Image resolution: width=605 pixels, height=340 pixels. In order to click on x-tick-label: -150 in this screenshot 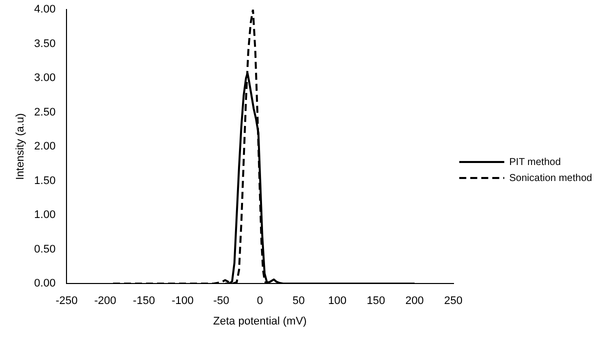, I will do `click(143, 301)`.